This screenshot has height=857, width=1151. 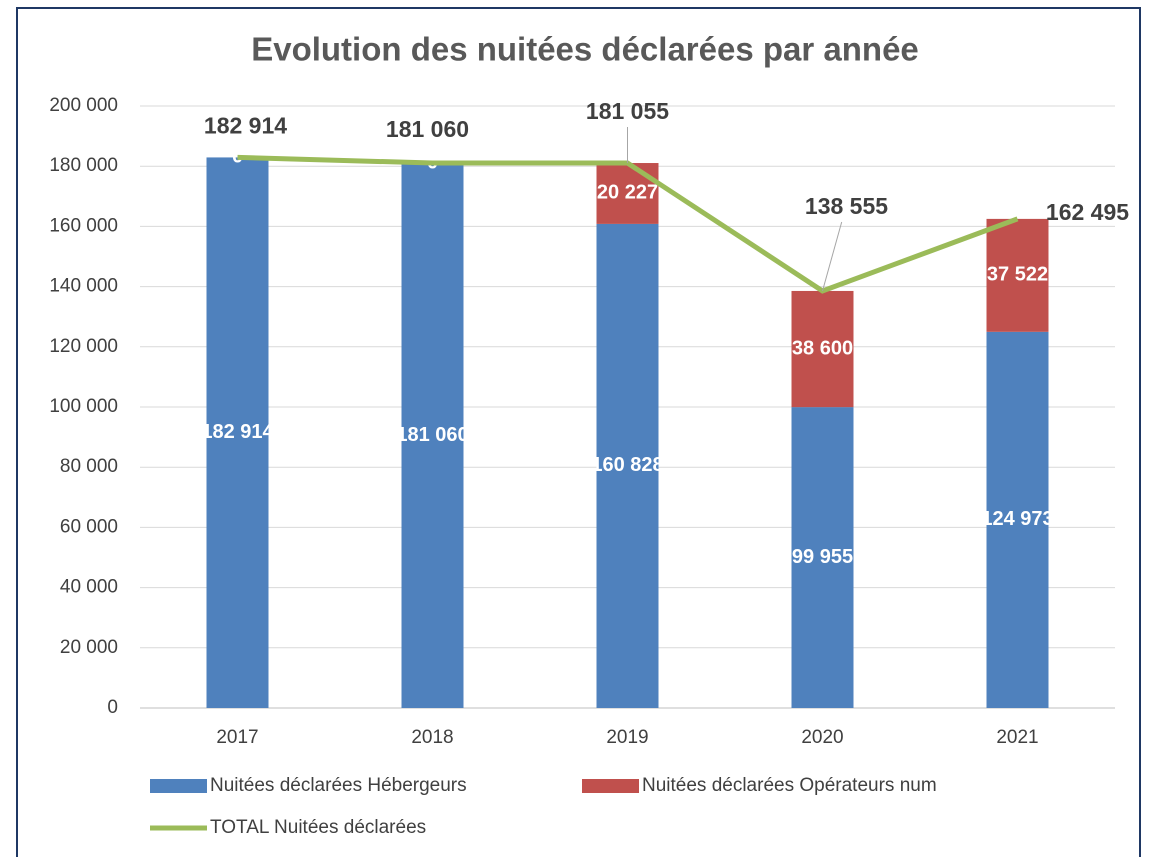 I want to click on y-tick-label: 0, so click(x=112, y=707).